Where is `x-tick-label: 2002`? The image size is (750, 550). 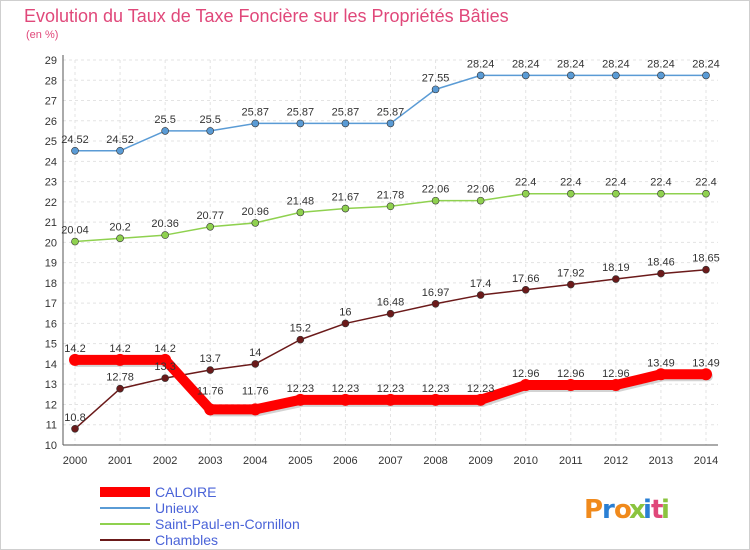
x-tick-label: 2002 is located at coordinates (165, 461).